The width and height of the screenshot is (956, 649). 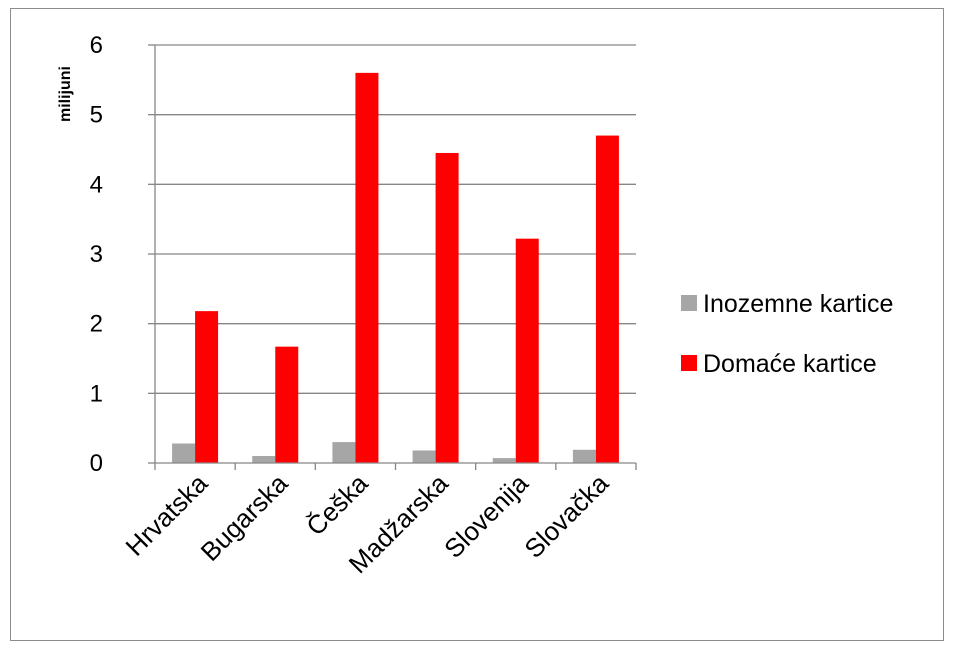 I want to click on y-tick-label: 2, so click(x=96, y=324).